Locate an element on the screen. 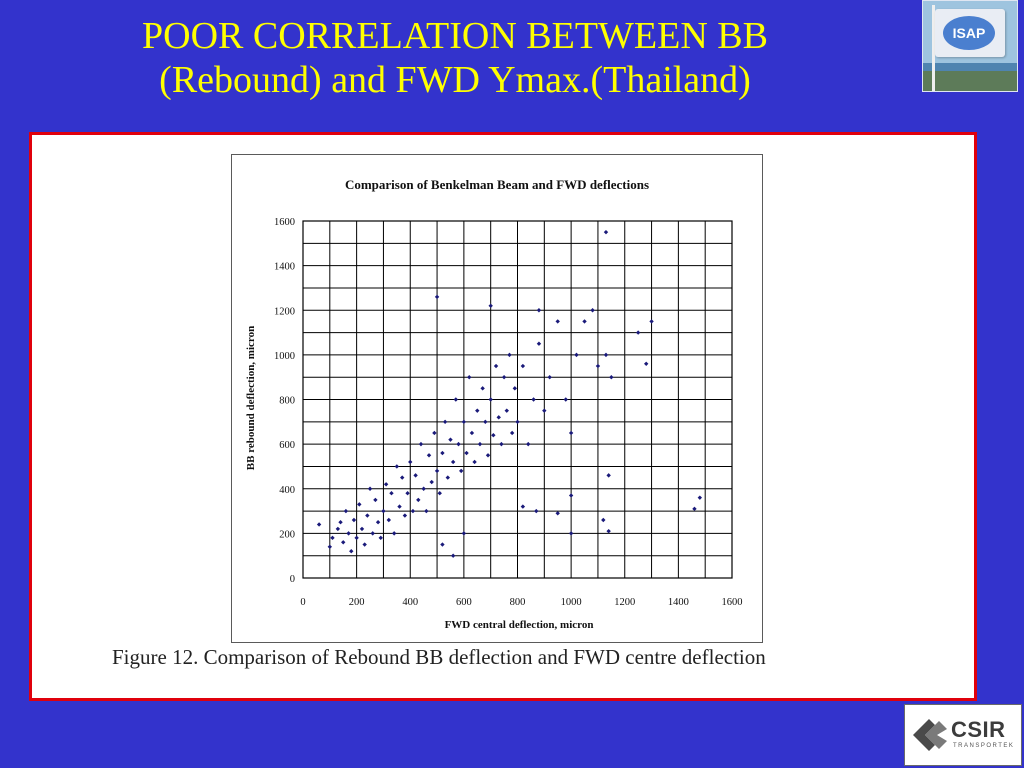 The image size is (1024, 768). isap-flag: ISAP is located at coordinates (970, 33).